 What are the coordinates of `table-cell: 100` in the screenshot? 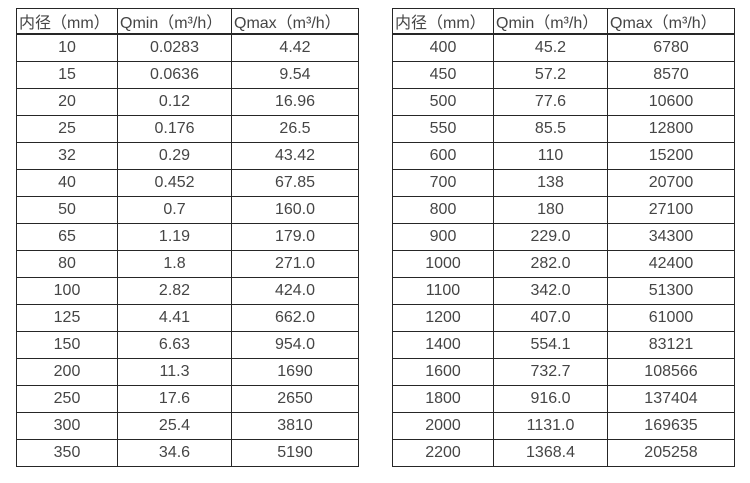 It's located at (67, 291).